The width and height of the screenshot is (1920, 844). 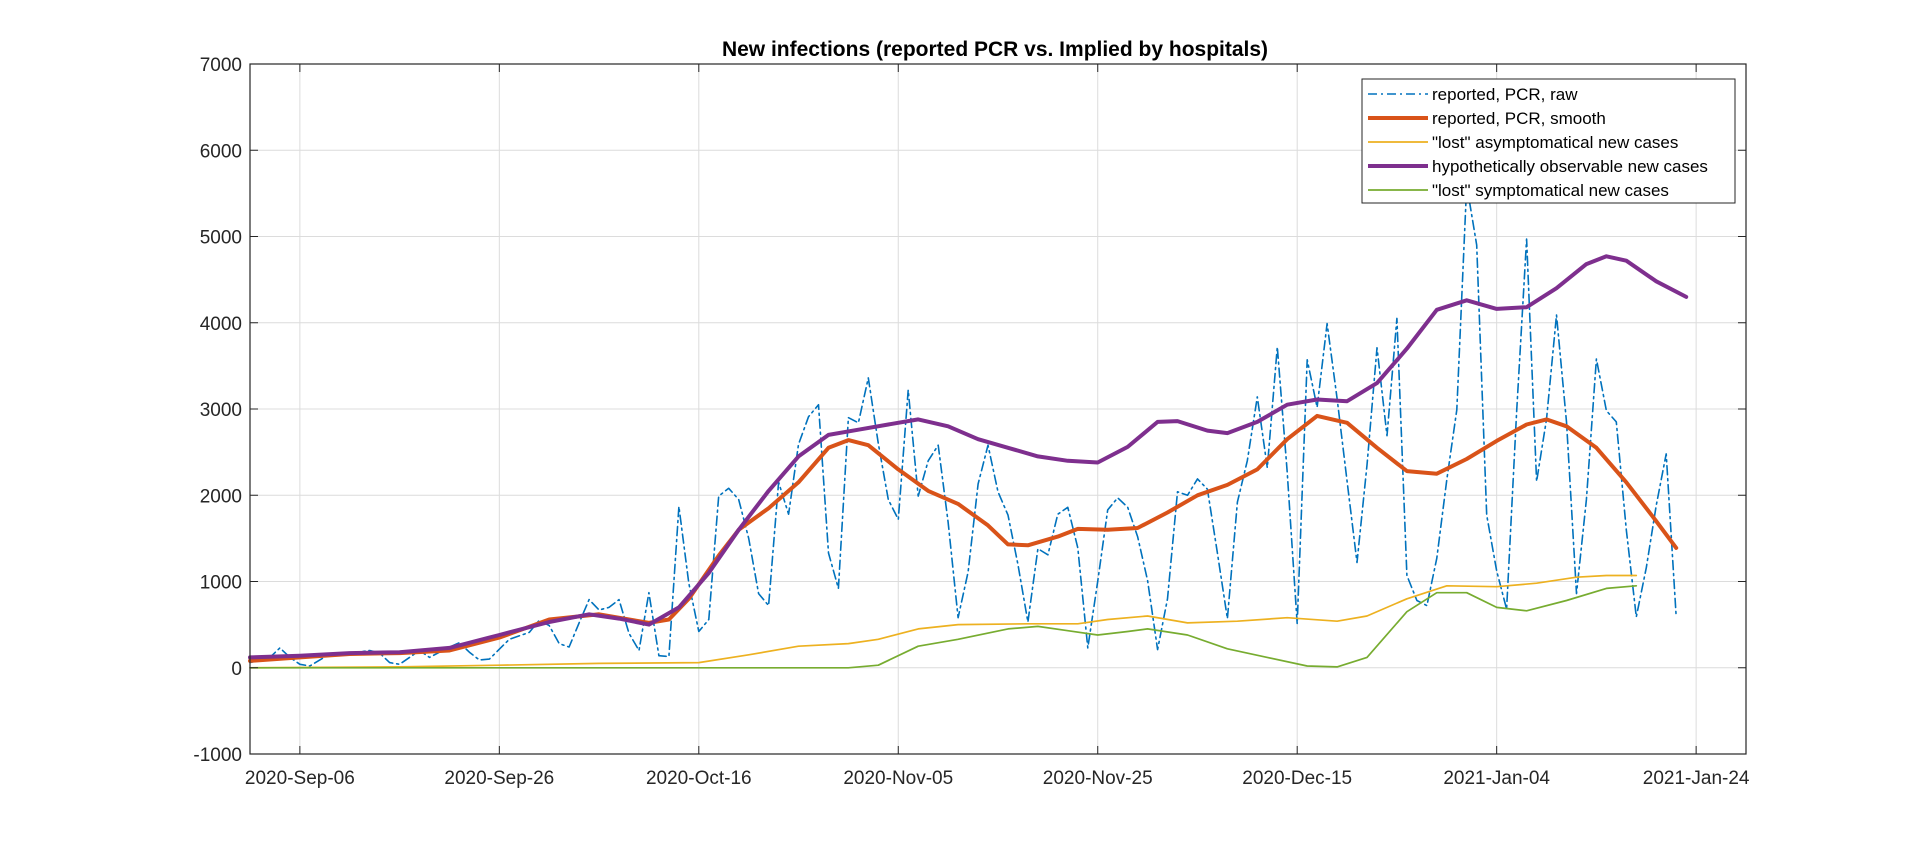 I want to click on x-tick-label: 2020-Oct-16, so click(x=699, y=778).